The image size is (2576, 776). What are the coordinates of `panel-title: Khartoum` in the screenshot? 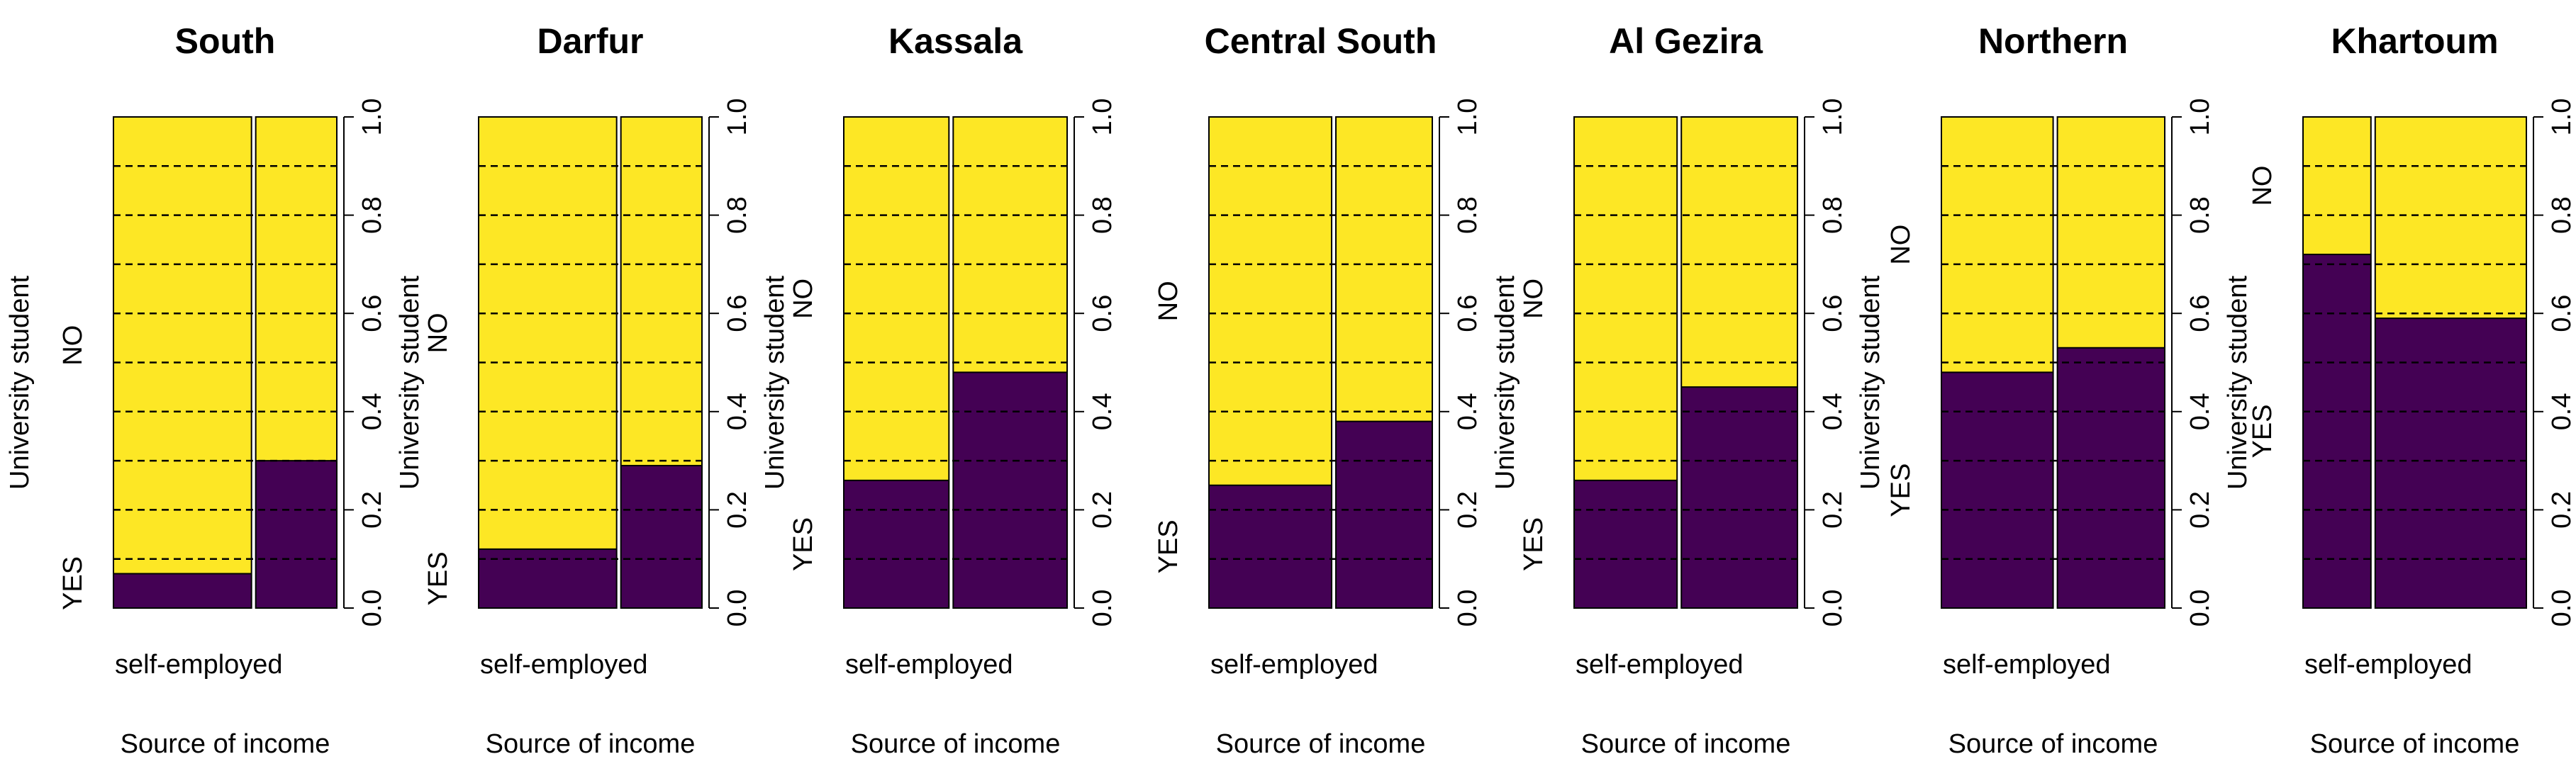 It's located at (2414, 41).